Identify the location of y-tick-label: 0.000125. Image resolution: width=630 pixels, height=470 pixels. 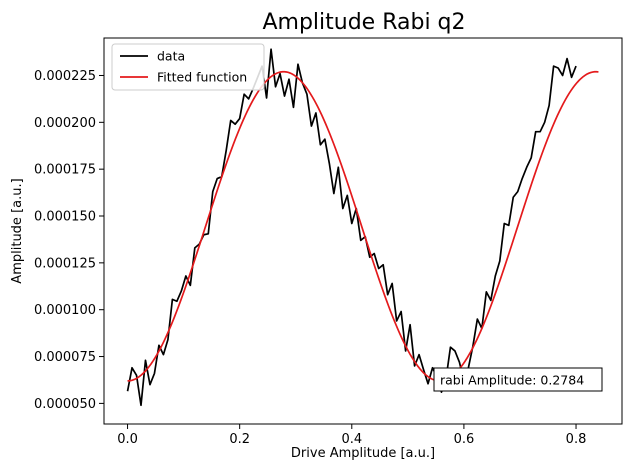
(65, 263).